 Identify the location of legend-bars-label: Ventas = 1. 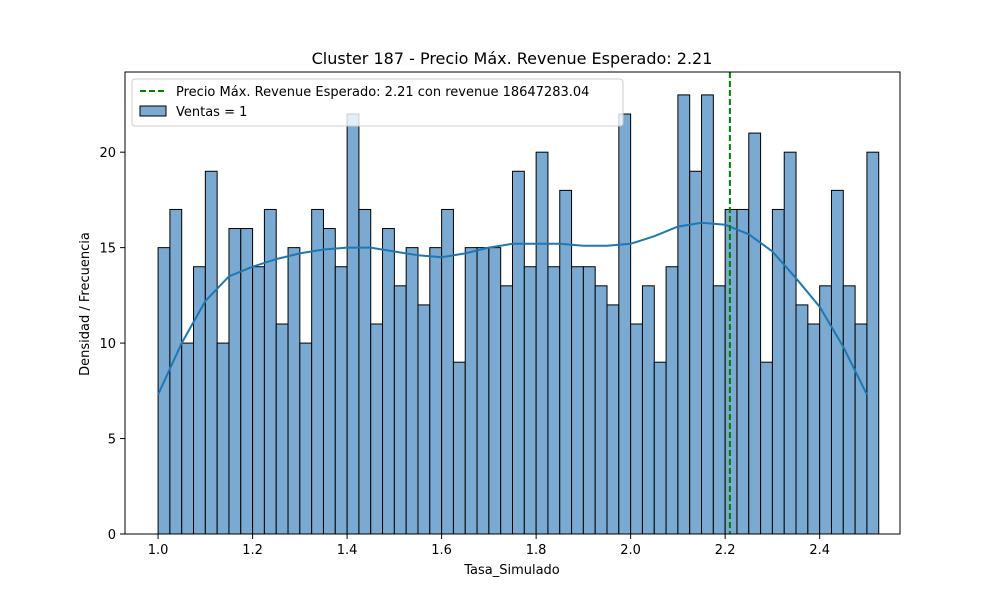
(211, 112).